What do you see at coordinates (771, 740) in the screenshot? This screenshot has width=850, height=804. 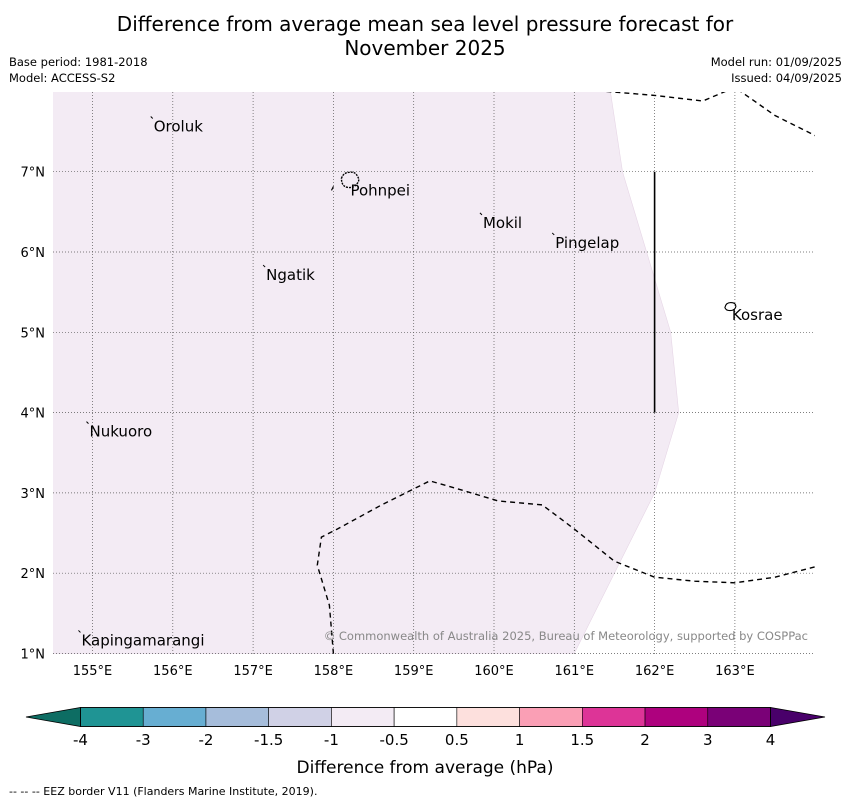 I see `colorbar-tick-label: 4` at bounding box center [771, 740].